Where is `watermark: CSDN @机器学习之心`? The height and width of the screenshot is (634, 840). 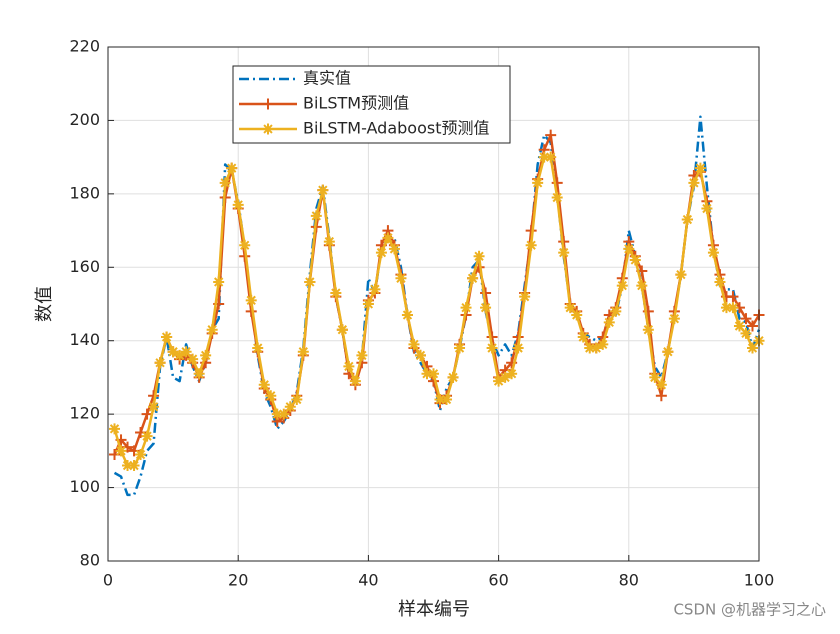
watermark: CSDN @机器学习之心 is located at coordinates (749, 610).